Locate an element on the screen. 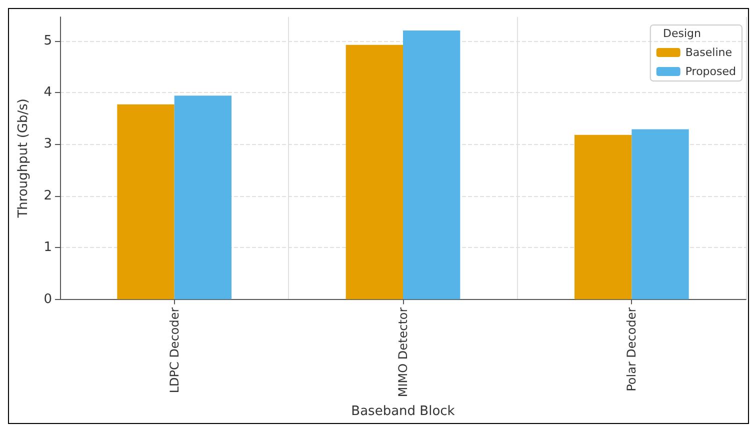 This screenshot has height=430, width=755. x-tick-label: LDPC Decoder is located at coordinates (174, 350).